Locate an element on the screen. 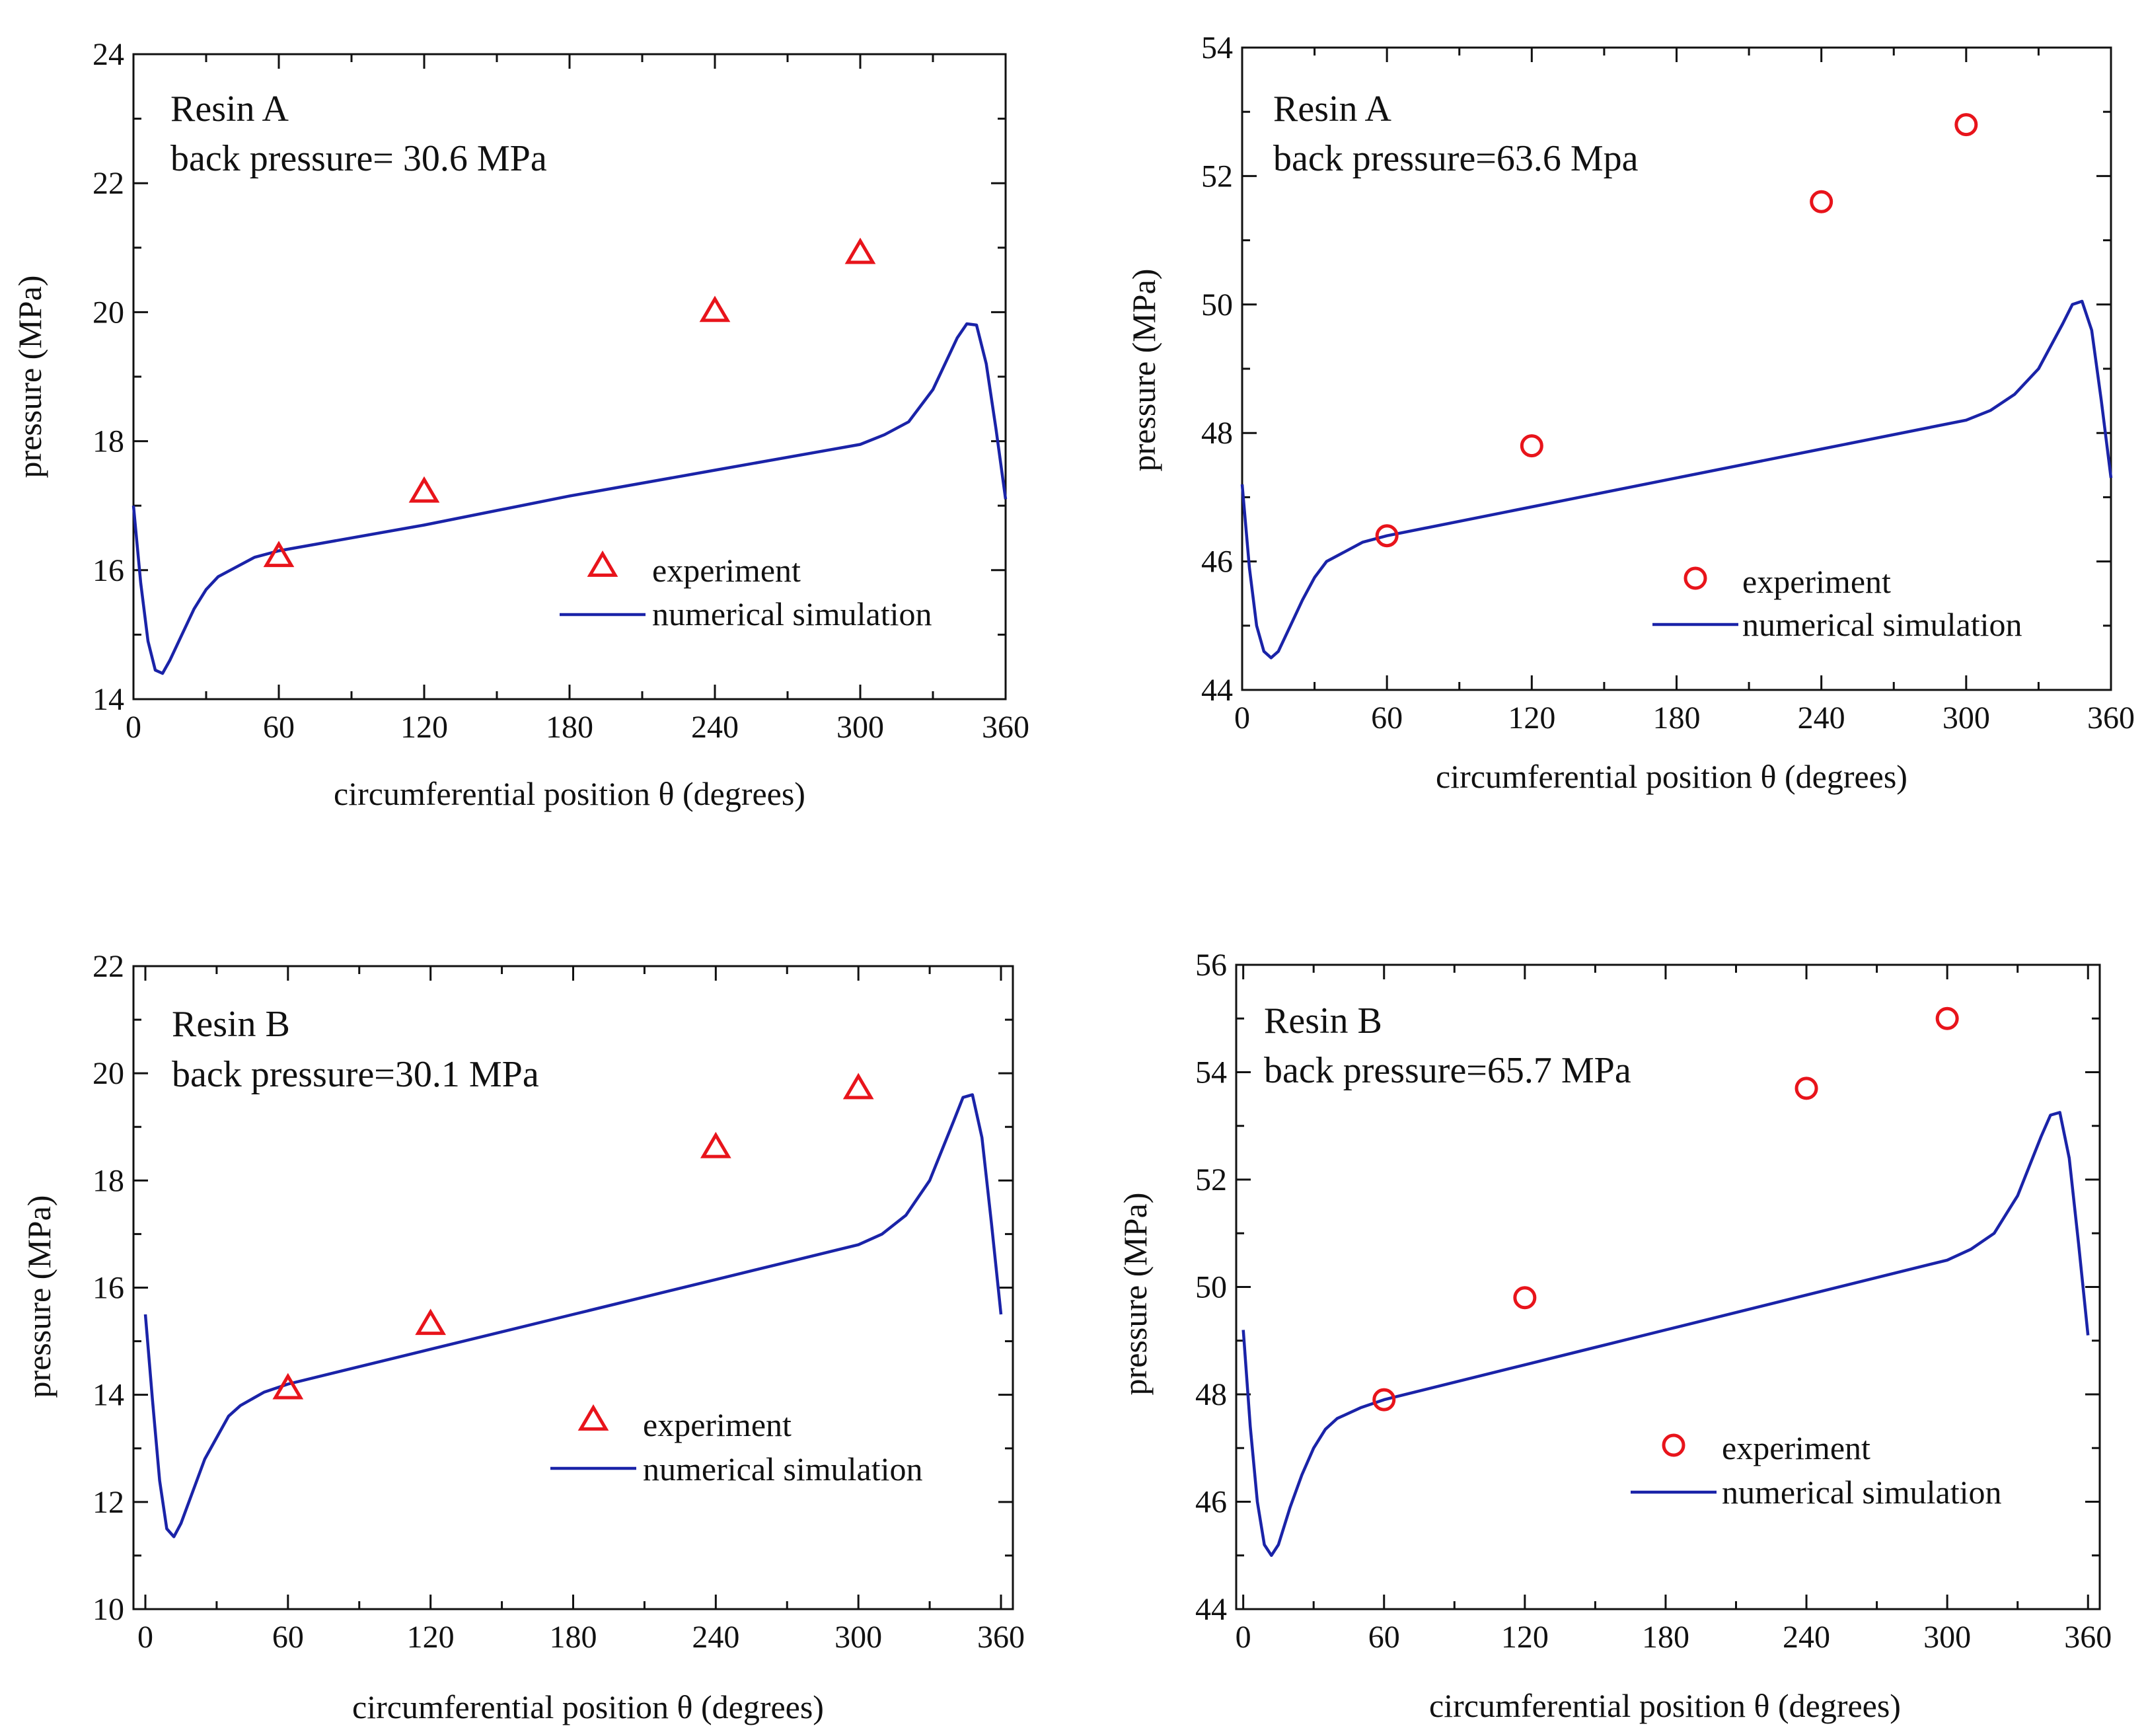  panel-subtitle: back pressure=30.1 MPa is located at coordinates (355, 1074).